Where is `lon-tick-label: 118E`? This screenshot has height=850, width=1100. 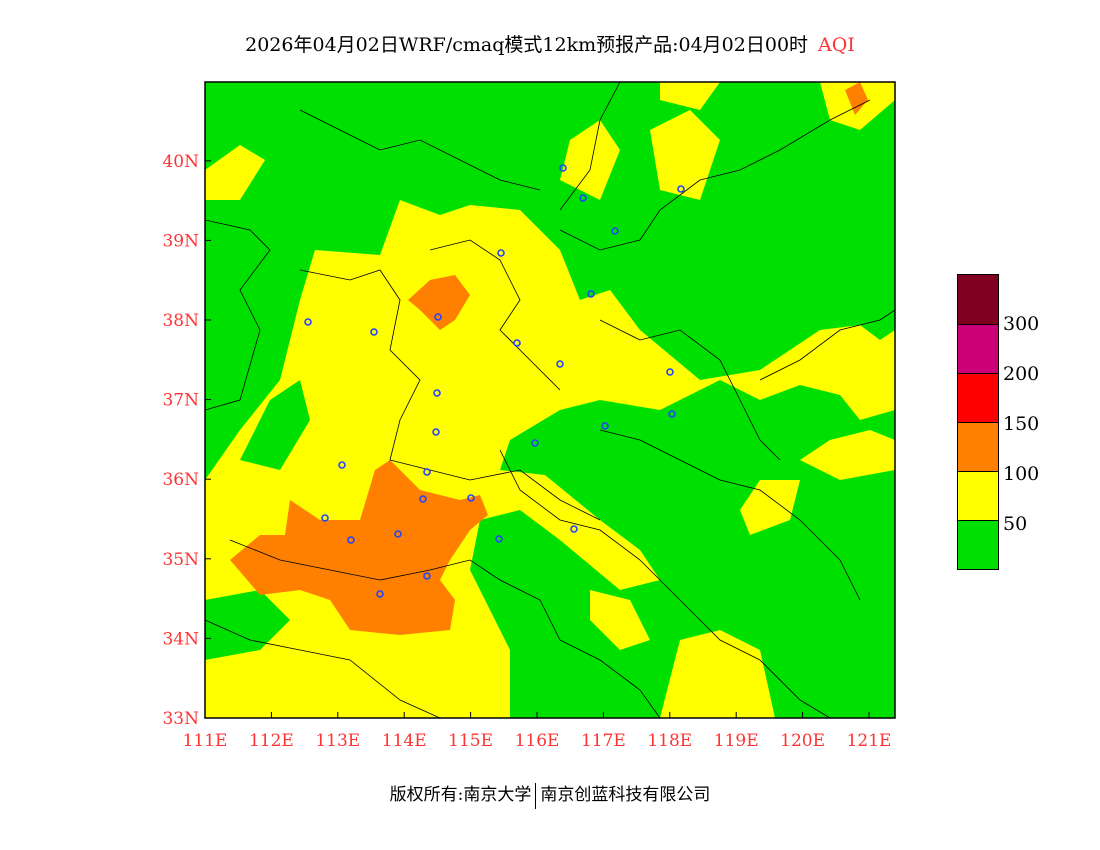
lon-tick-label: 118E is located at coordinates (669, 741).